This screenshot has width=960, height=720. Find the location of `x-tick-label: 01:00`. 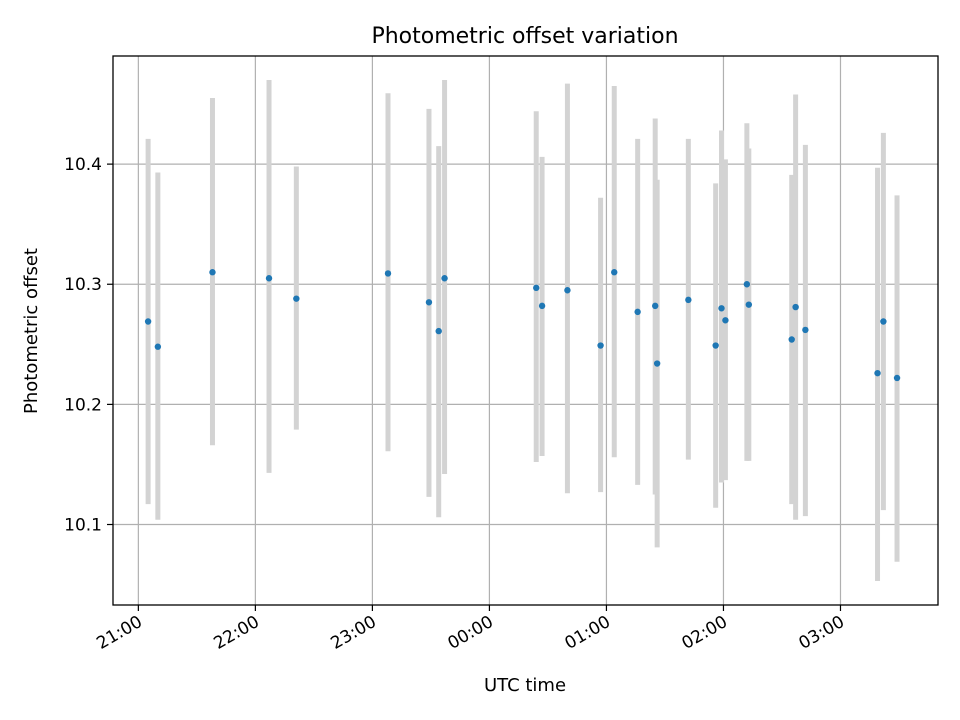

x-tick-label: 01:00 is located at coordinates (588, 633).